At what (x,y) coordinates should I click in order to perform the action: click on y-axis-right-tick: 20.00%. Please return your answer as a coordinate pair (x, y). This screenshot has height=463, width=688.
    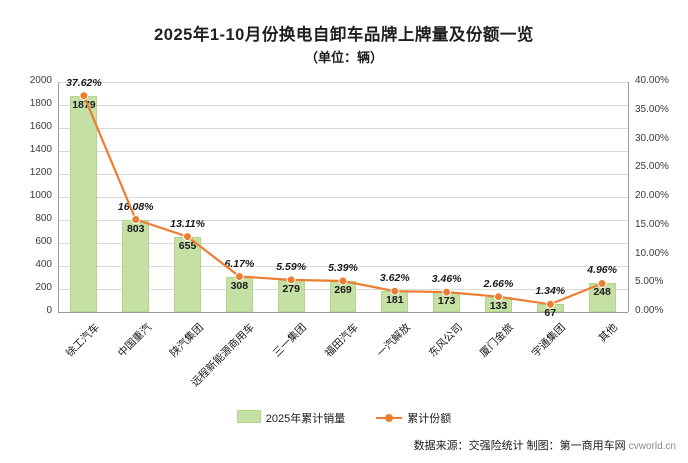
    Looking at the image, I should click on (652, 195).